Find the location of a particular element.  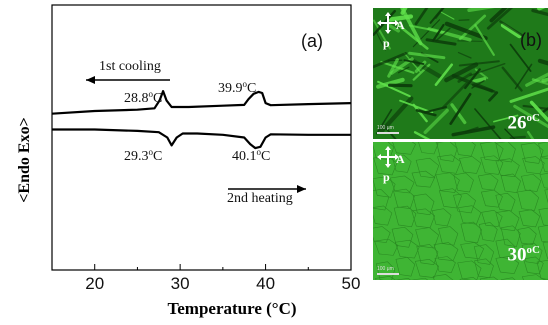

scale-bar-bottom: 100 μm is located at coordinates (388, 270).